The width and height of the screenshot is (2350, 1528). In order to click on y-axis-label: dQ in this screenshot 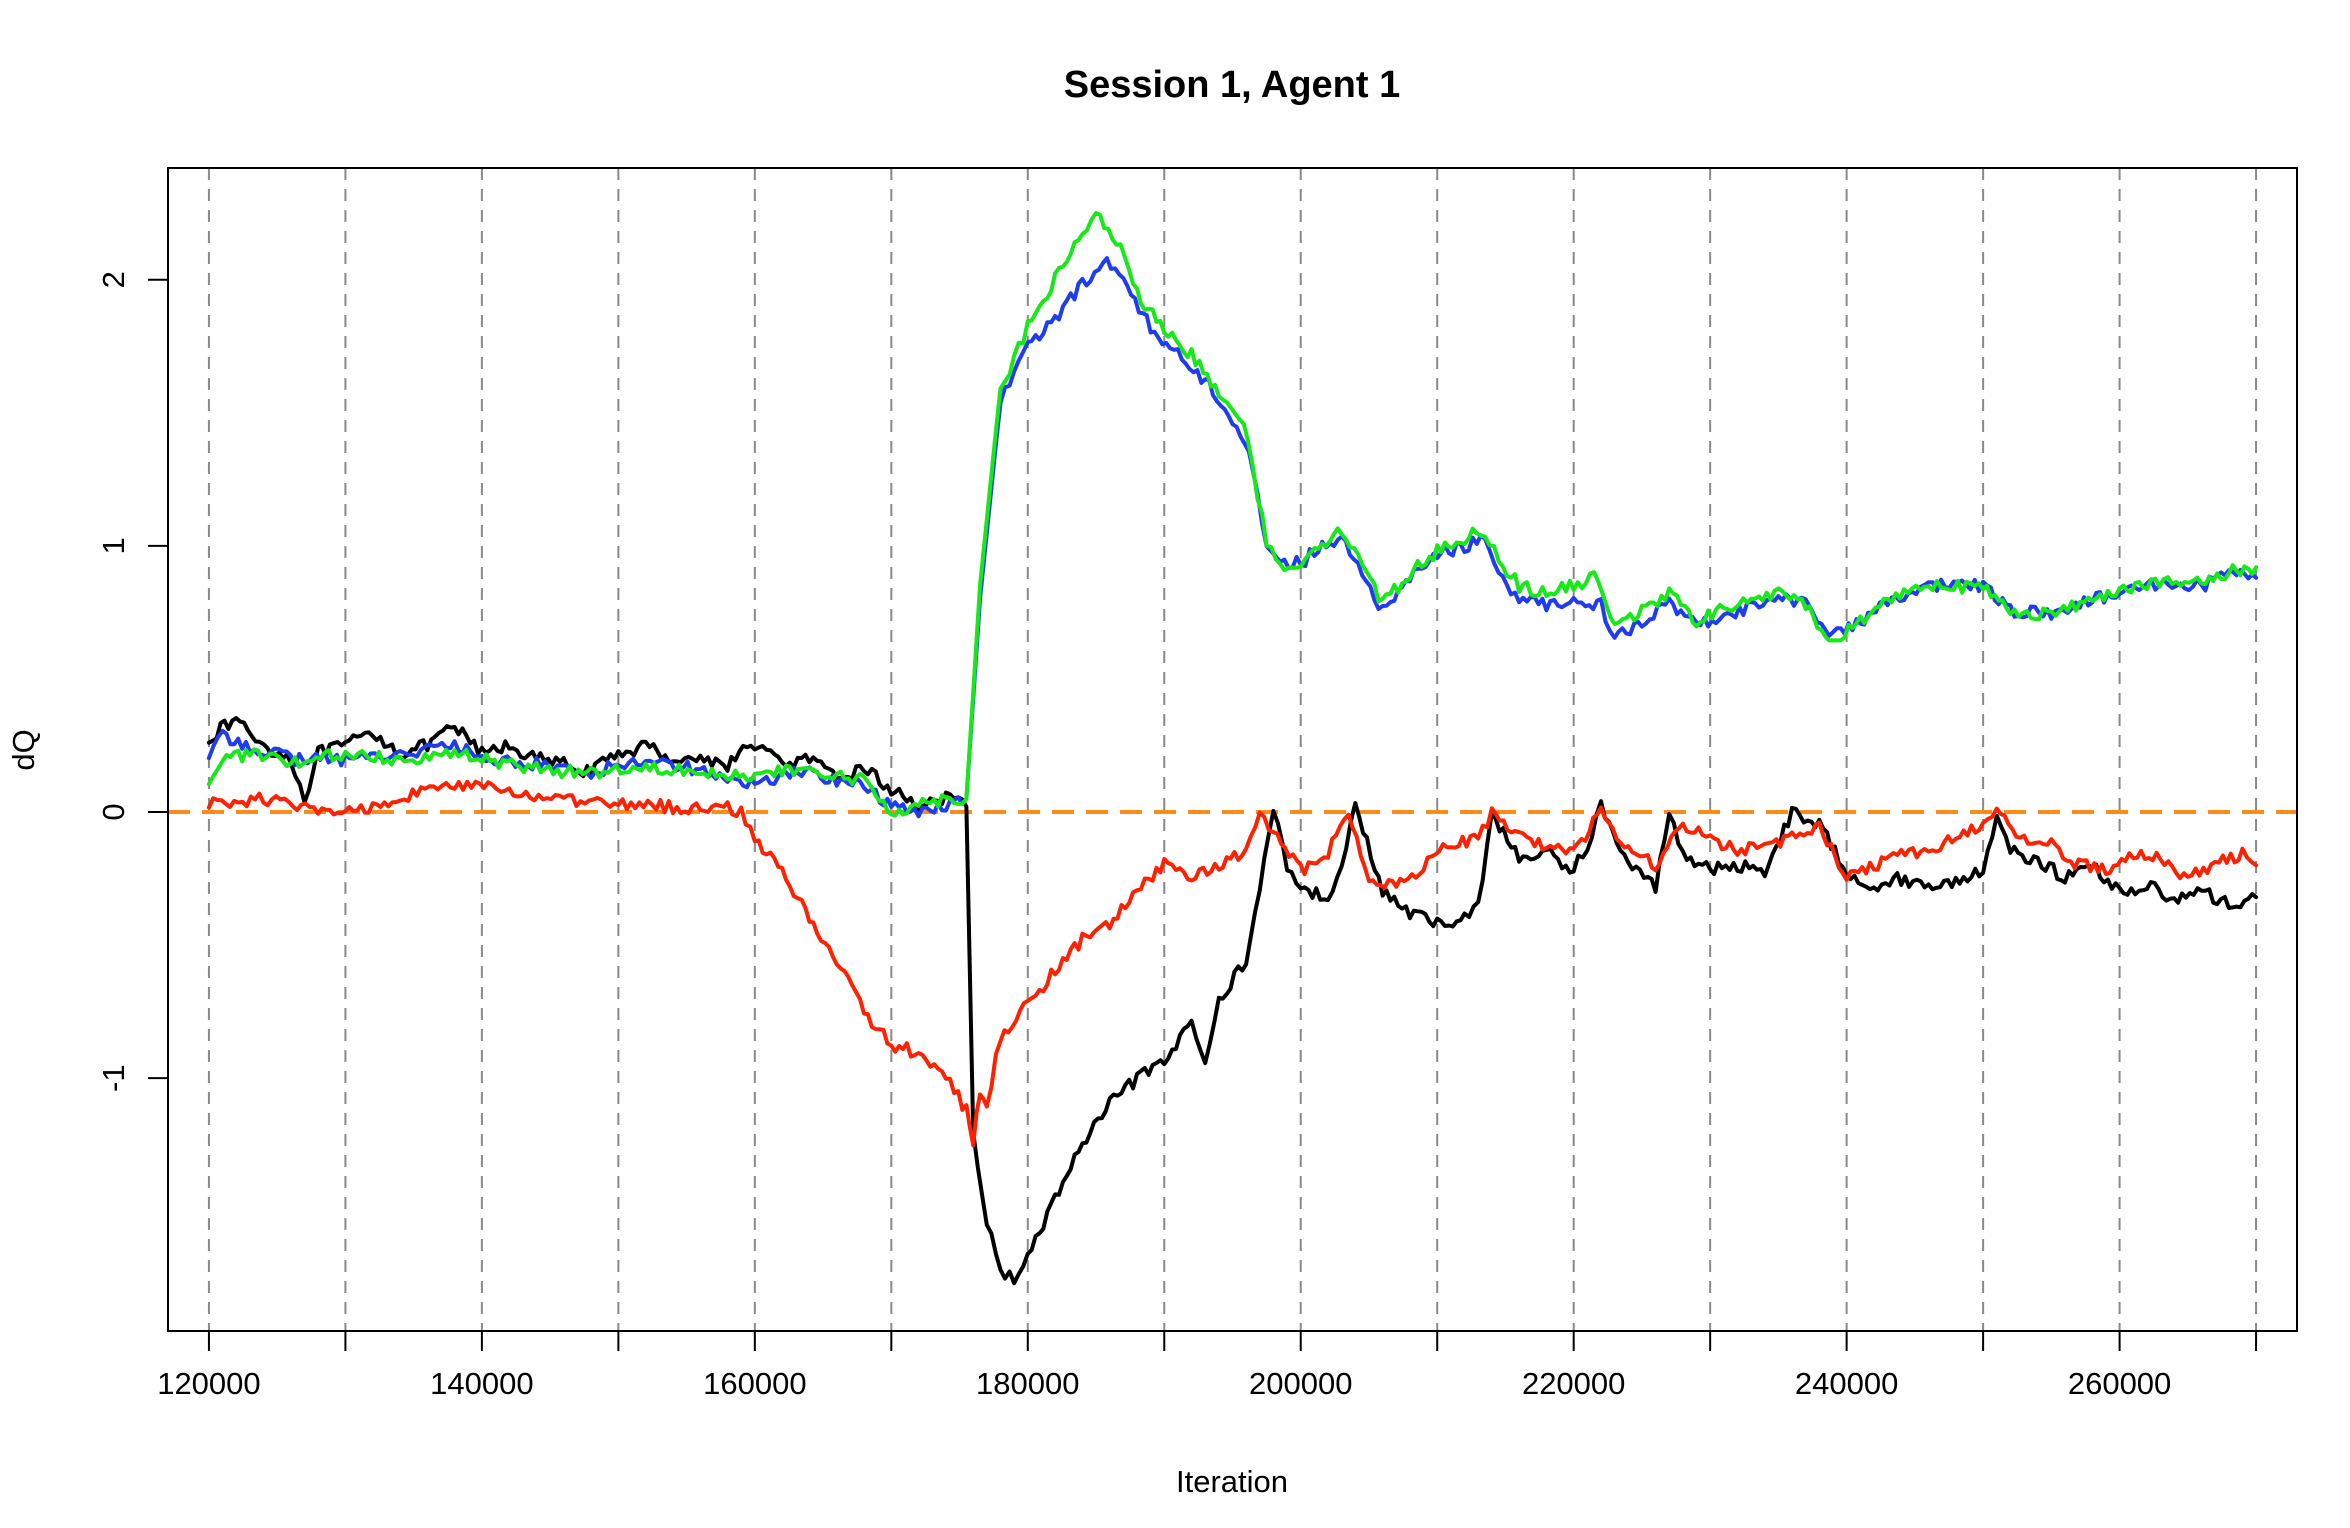, I will do `click(23, 749)`.